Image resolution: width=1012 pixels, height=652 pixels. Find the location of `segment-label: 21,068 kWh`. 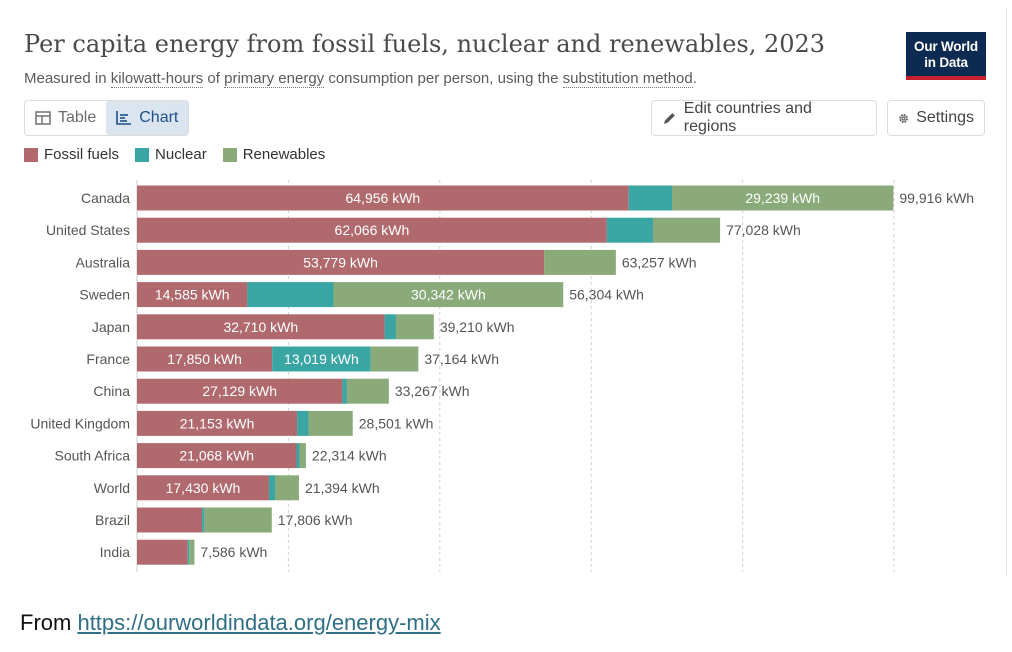

segment-label: 21,068 kWh is located at coordinates (216, 456).